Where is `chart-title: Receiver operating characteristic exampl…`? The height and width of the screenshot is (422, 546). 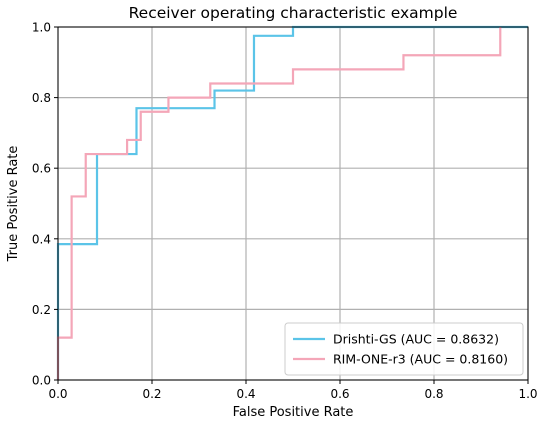 chart-title: Receiver operating characteristic exampl… is located at coordinates (293, 13).